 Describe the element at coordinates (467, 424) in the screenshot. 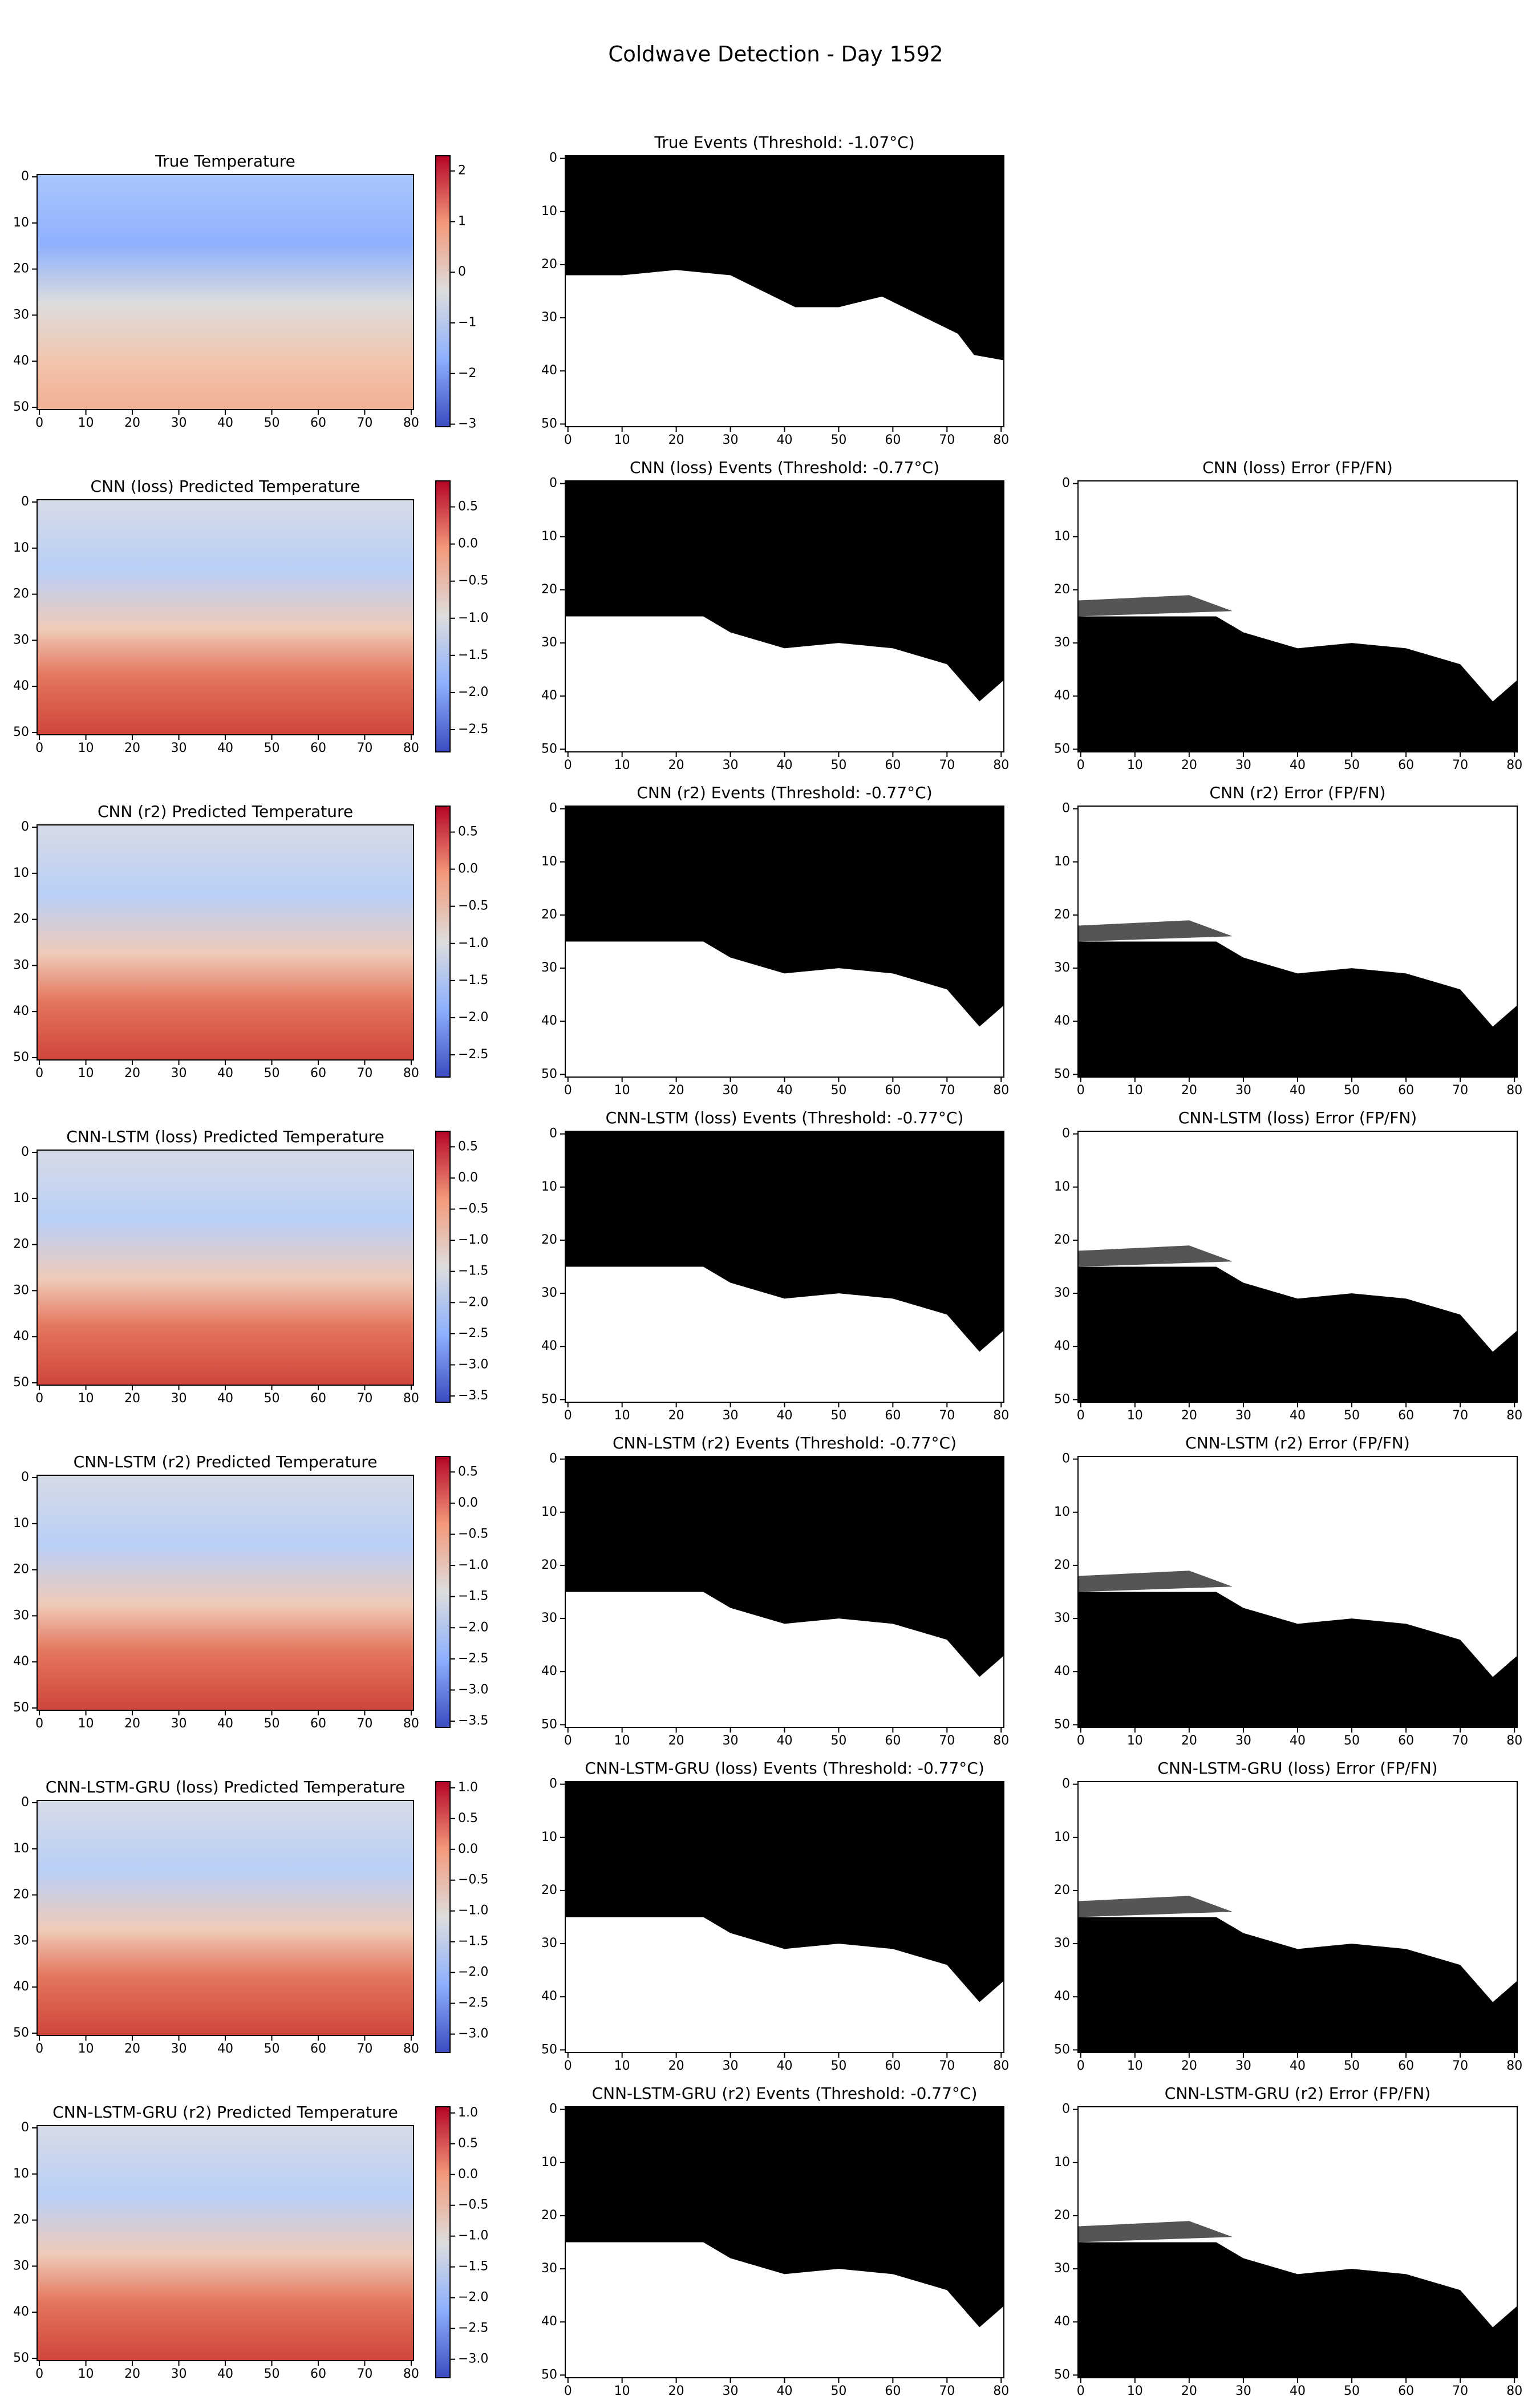

I see `colorbar-tick-label: −3` at that location.